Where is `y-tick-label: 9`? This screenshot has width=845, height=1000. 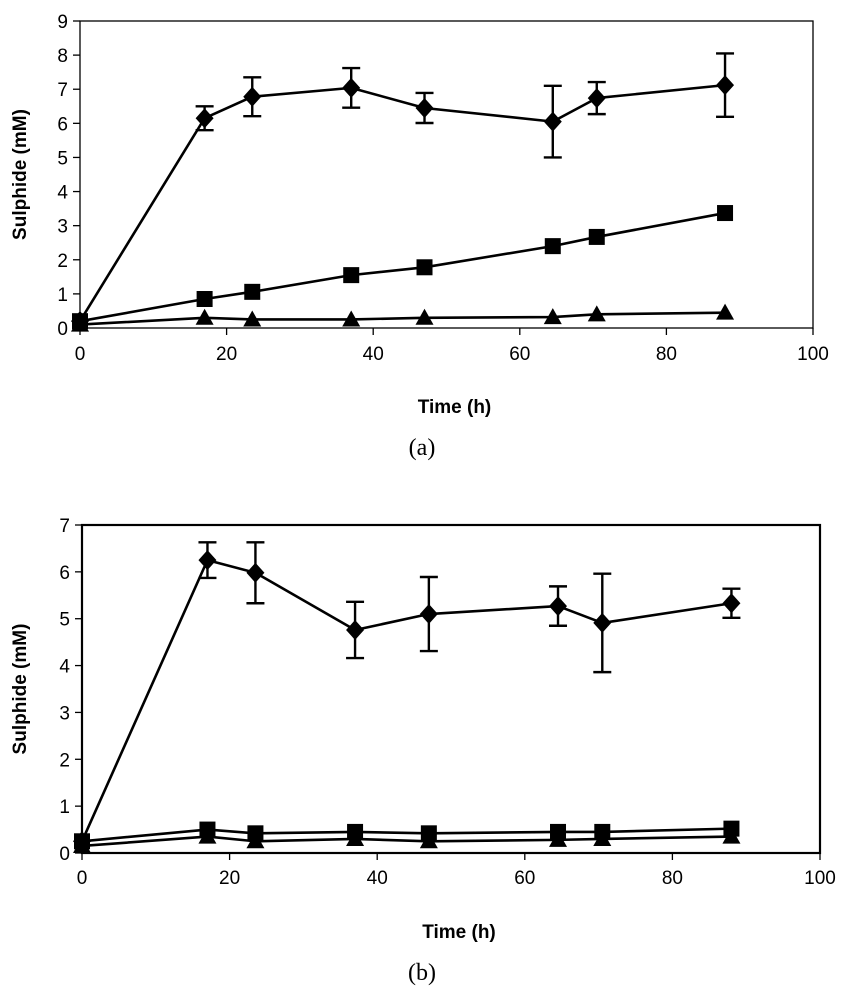
y-tick-label: 9 is located at coordinates (62, 22).